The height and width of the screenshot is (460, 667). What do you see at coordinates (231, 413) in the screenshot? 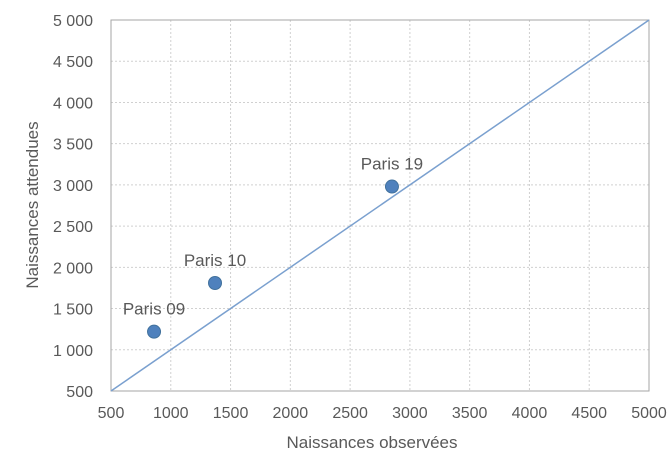
I see `x-tick-label: 1500` at bounding box center [231, 413].